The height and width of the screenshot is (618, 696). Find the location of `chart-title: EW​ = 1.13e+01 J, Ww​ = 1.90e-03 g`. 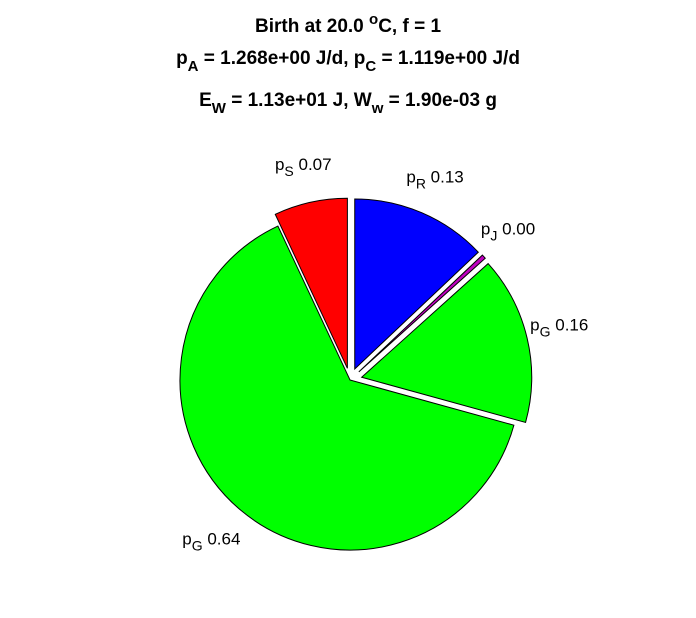

chart-title: EW​ = 1.13e+01 J, Ww​ = 1.90e-03 g is located at coordinates (348, 103).